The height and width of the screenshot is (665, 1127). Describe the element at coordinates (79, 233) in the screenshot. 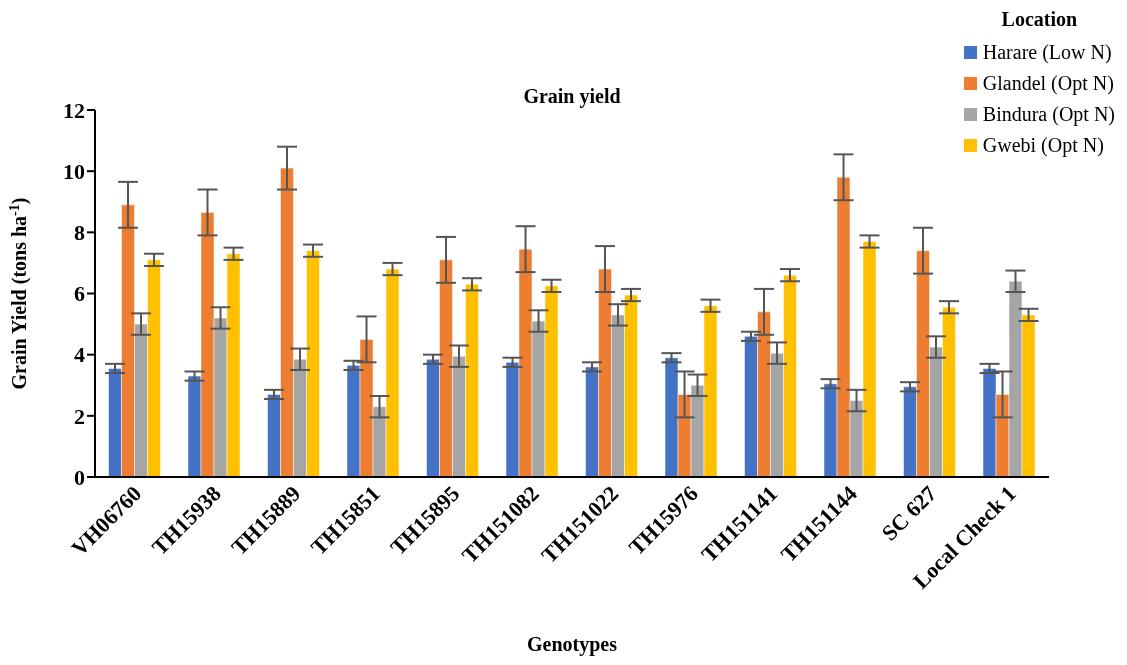

I see `y-tick-label: 8` at that location.